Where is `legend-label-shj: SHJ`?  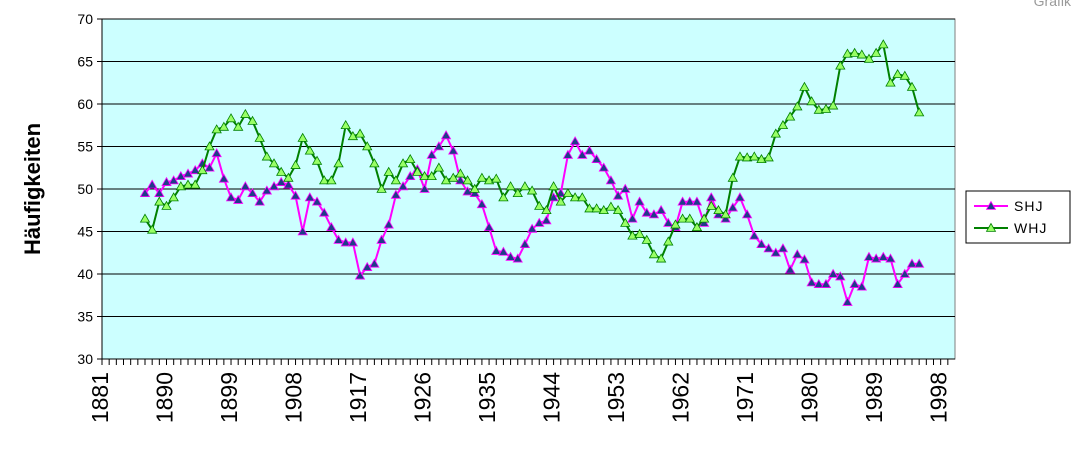
legend-label-shj: SHJ is located at coordinates (1028, 206).